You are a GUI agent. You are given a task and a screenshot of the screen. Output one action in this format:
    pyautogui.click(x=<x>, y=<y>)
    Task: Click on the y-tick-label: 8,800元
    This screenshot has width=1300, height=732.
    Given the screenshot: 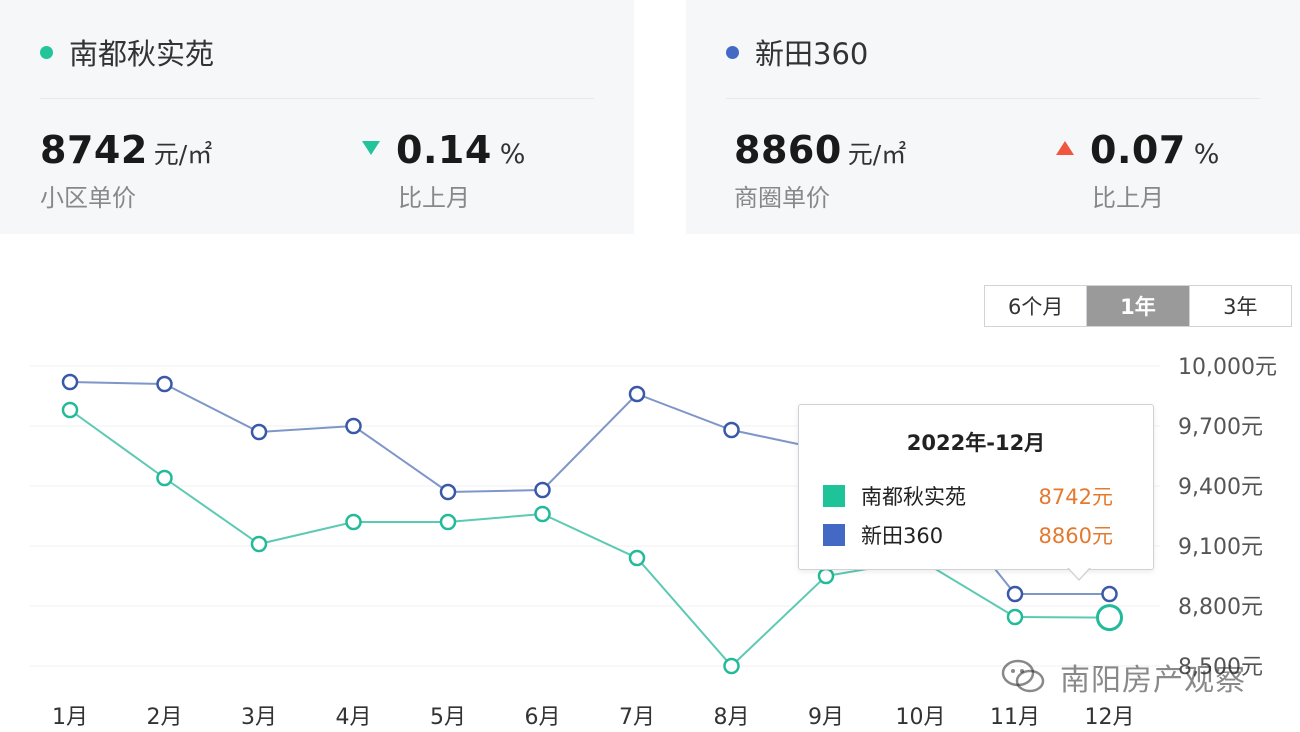 What is the action you would take?
    pyautogui.click(x=1220, y=607)
    